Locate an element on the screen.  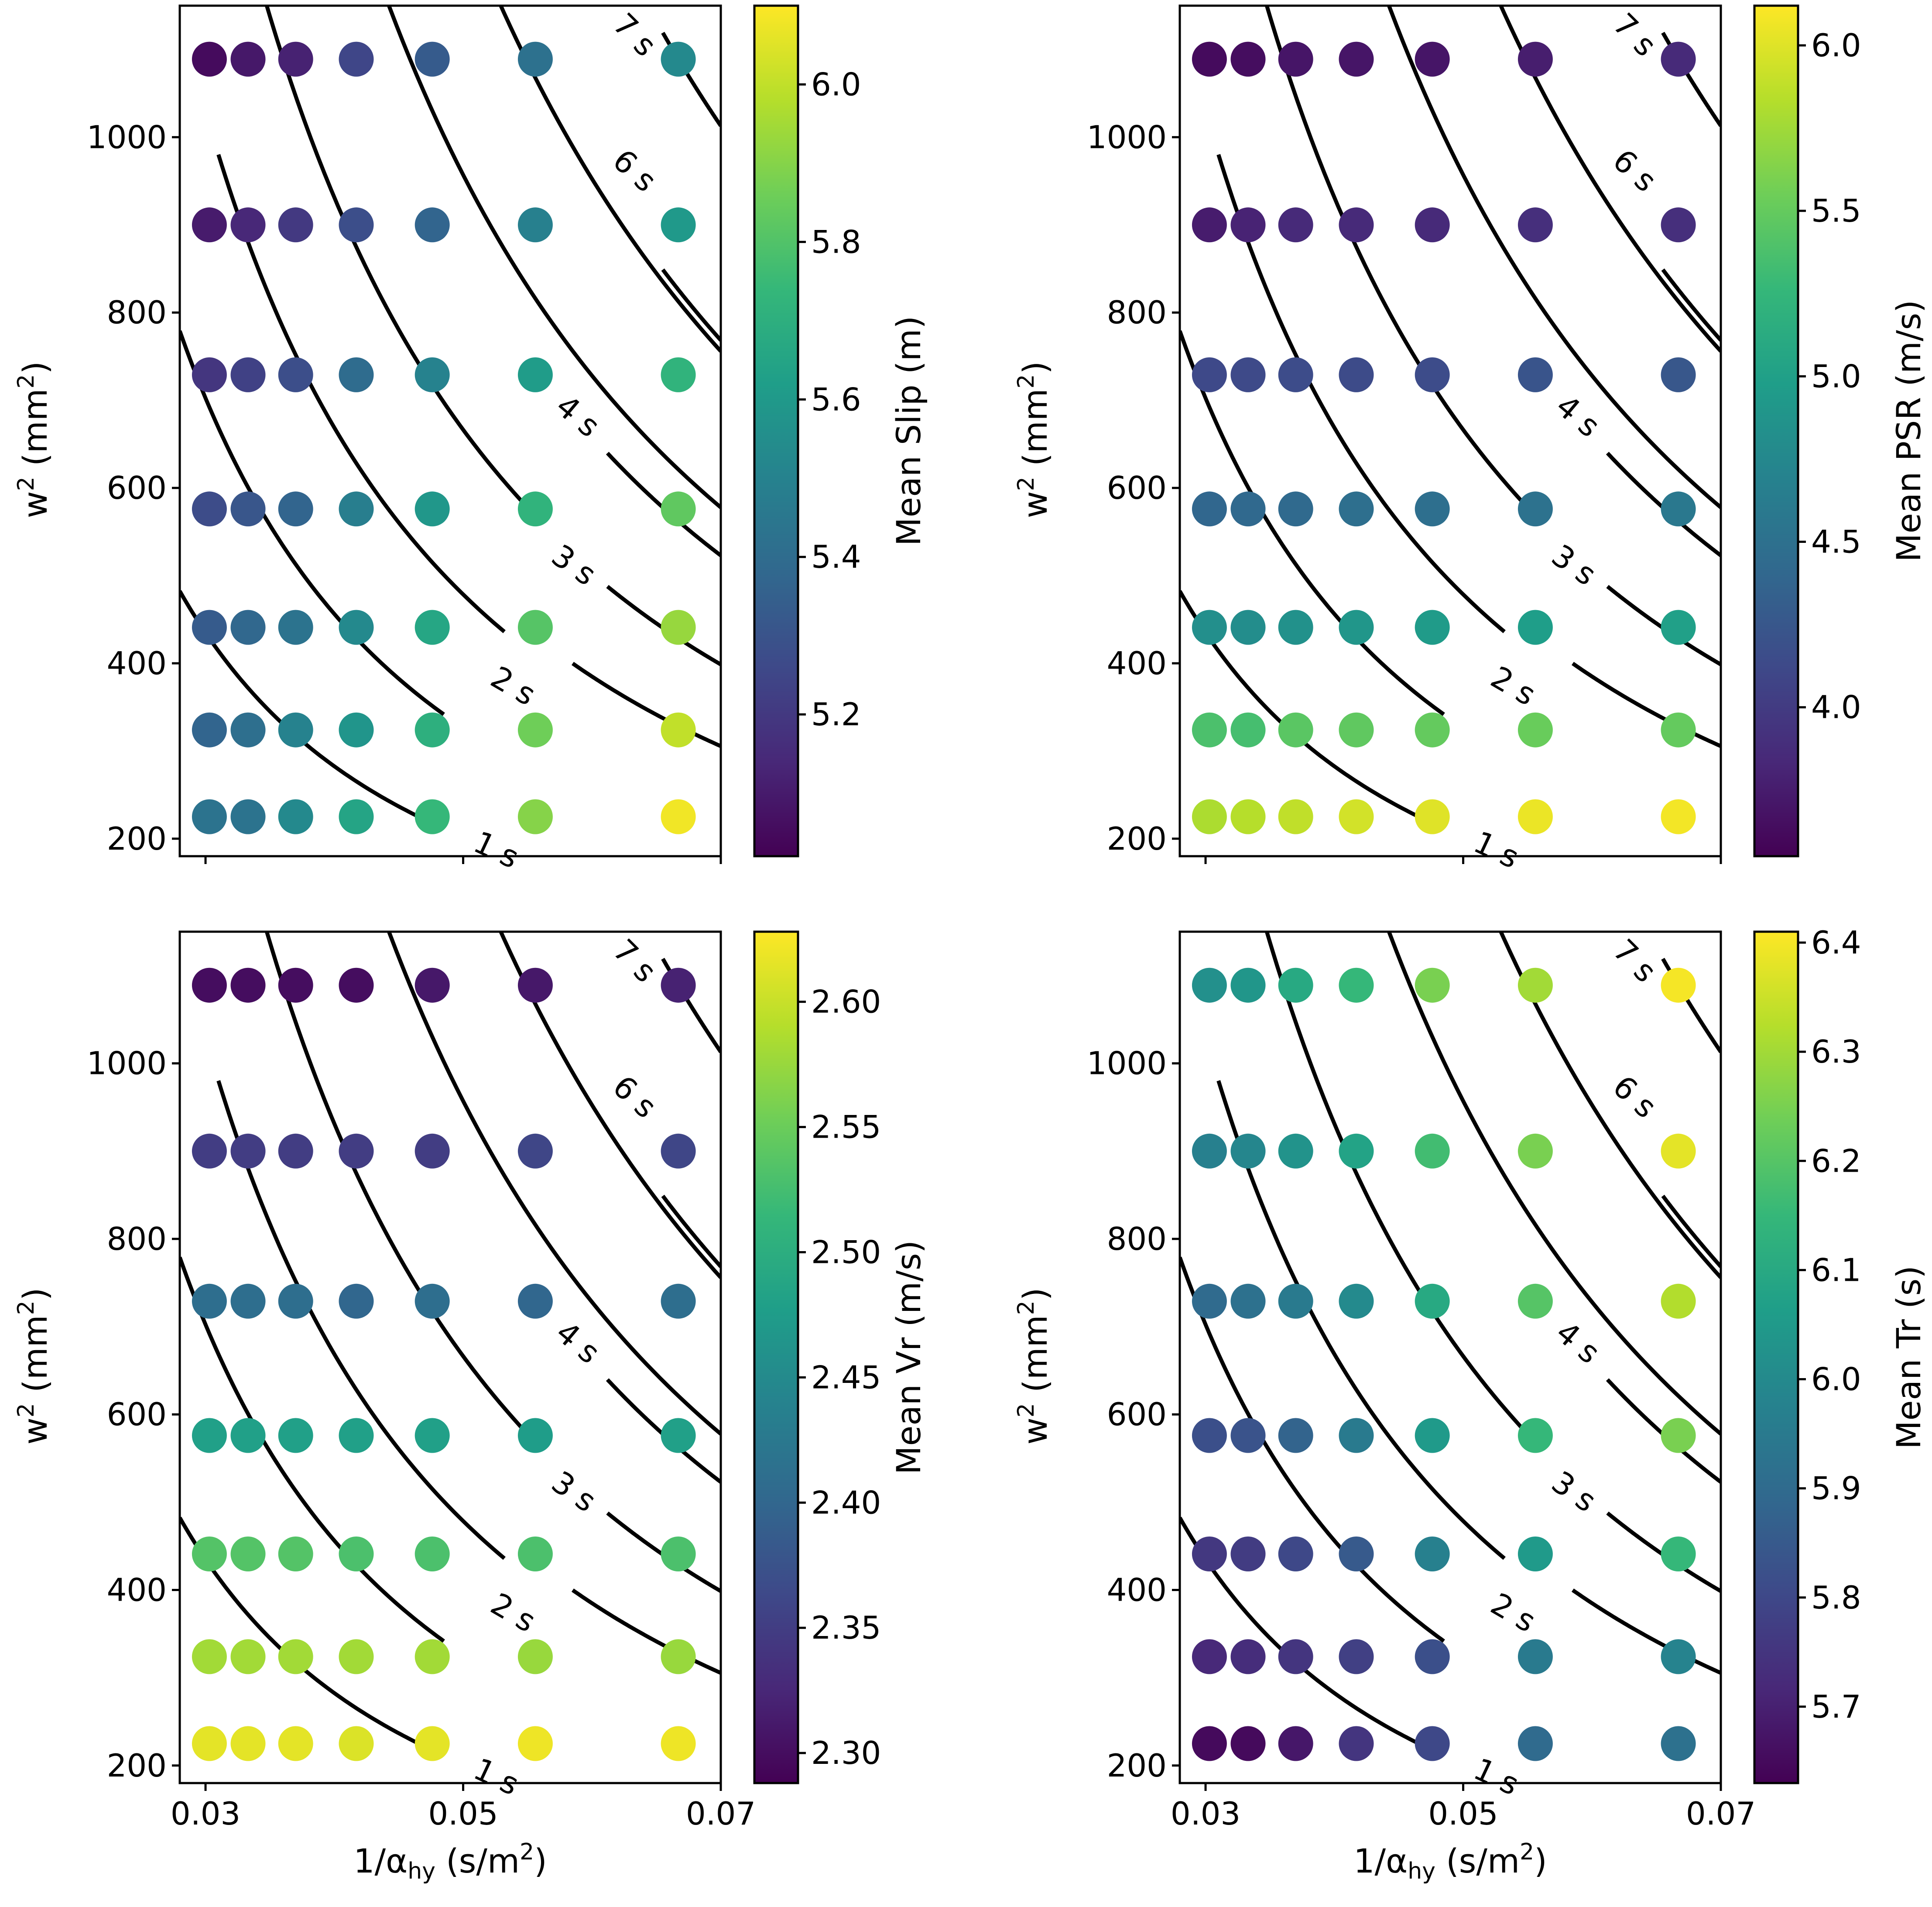
contour-label: 6 s is located at coordinates (635, 1096).